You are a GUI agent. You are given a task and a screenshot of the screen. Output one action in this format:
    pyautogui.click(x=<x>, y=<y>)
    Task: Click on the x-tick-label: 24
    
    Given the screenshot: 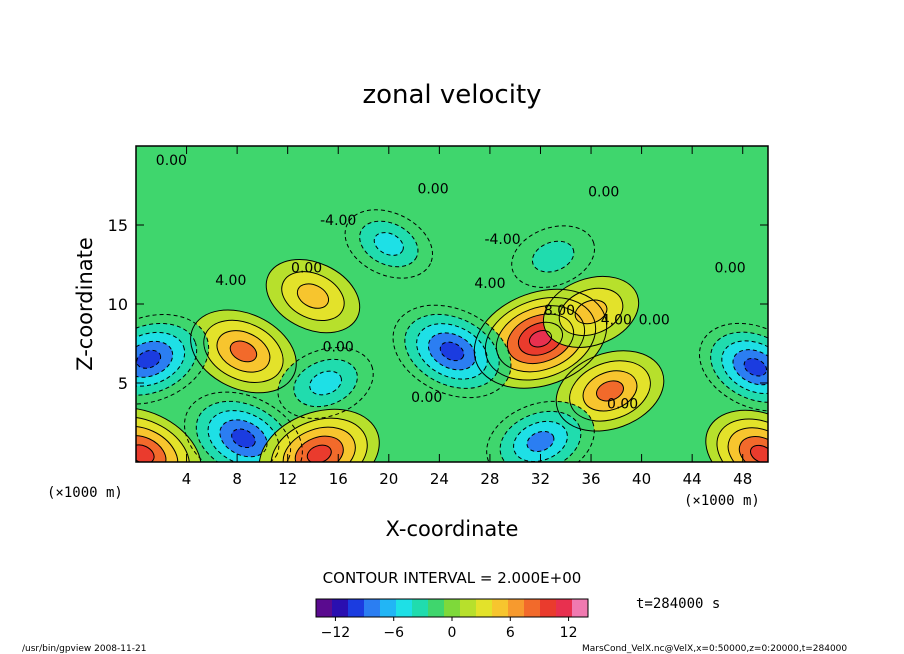 What is the action you would take?
    pyautogui.click(x=439, y=479)
    